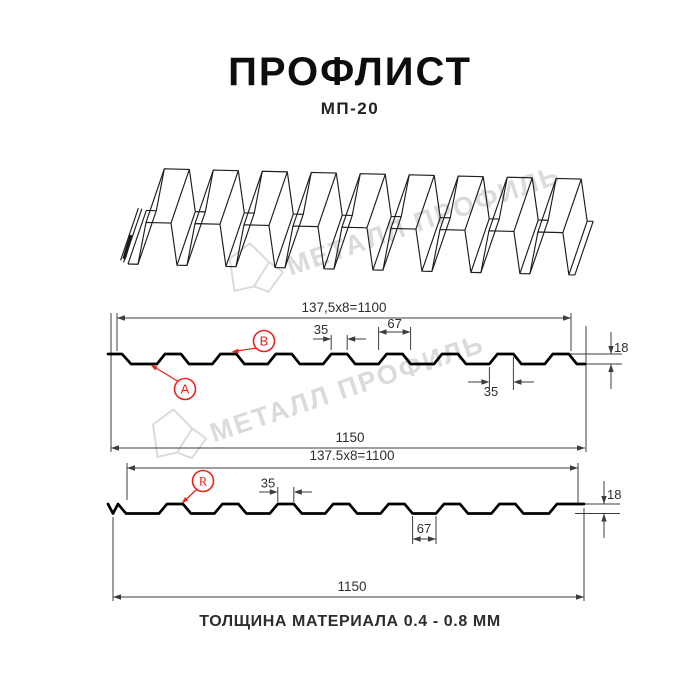  I want to click on sheet-3d-back-profile, so click(370, 195).